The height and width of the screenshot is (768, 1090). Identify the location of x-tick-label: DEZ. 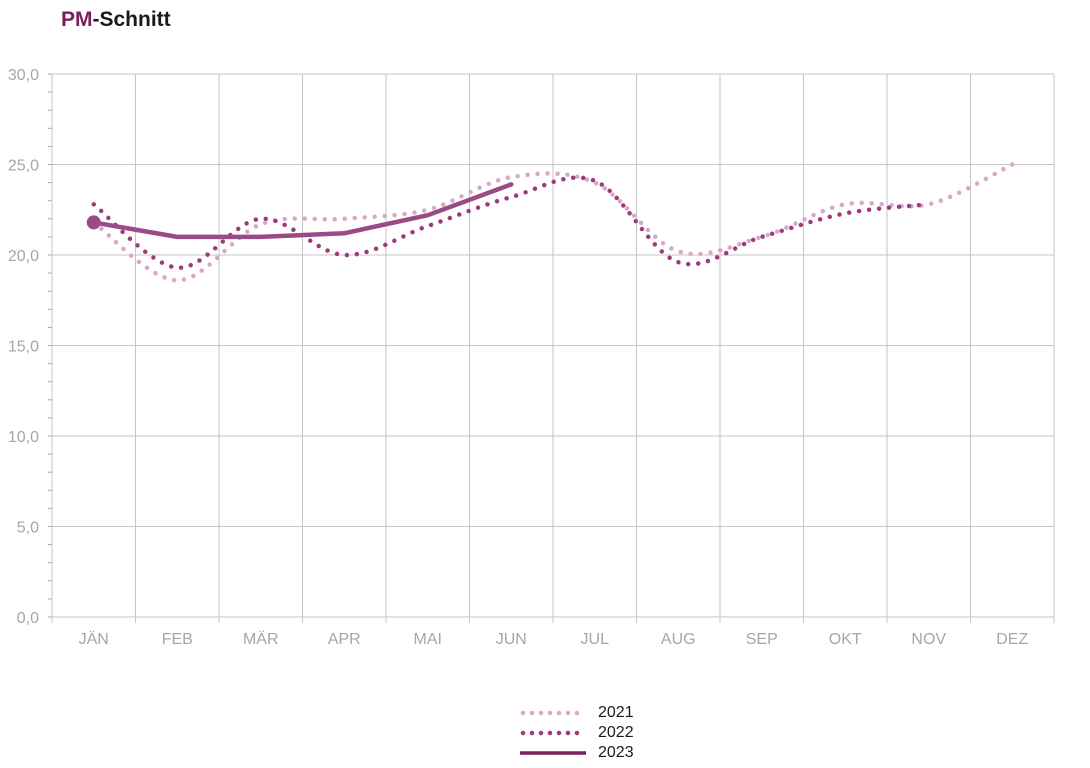
(1012, 639).